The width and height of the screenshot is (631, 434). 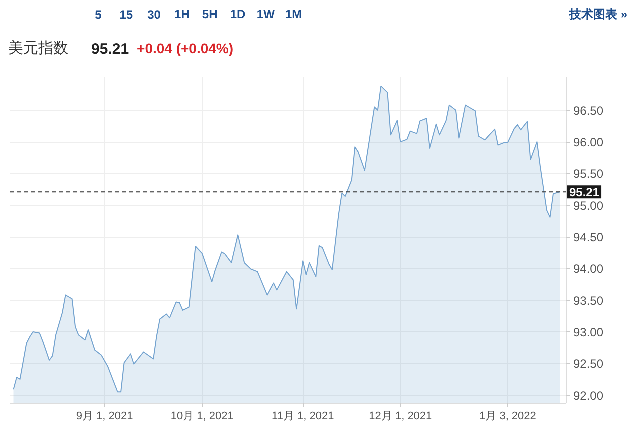 I want to click on y-tick-label: 93.00, so click(x=589, y=332).